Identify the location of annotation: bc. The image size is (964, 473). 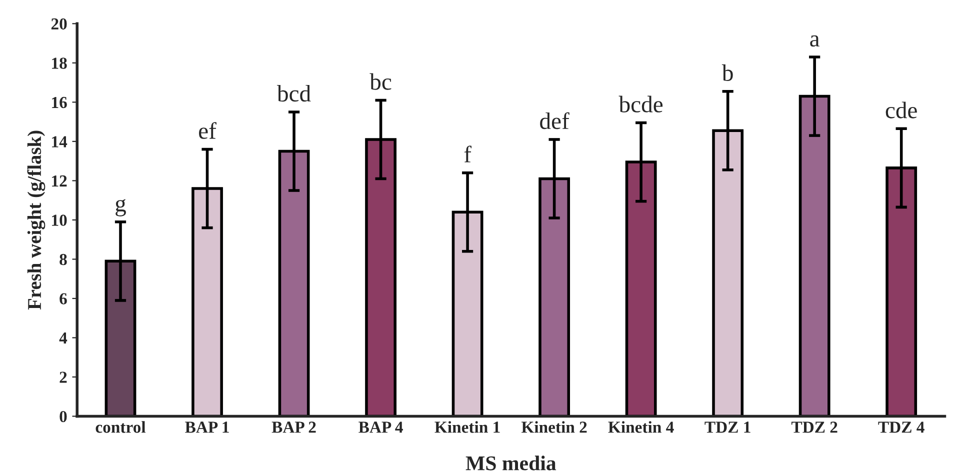
(381, 81).